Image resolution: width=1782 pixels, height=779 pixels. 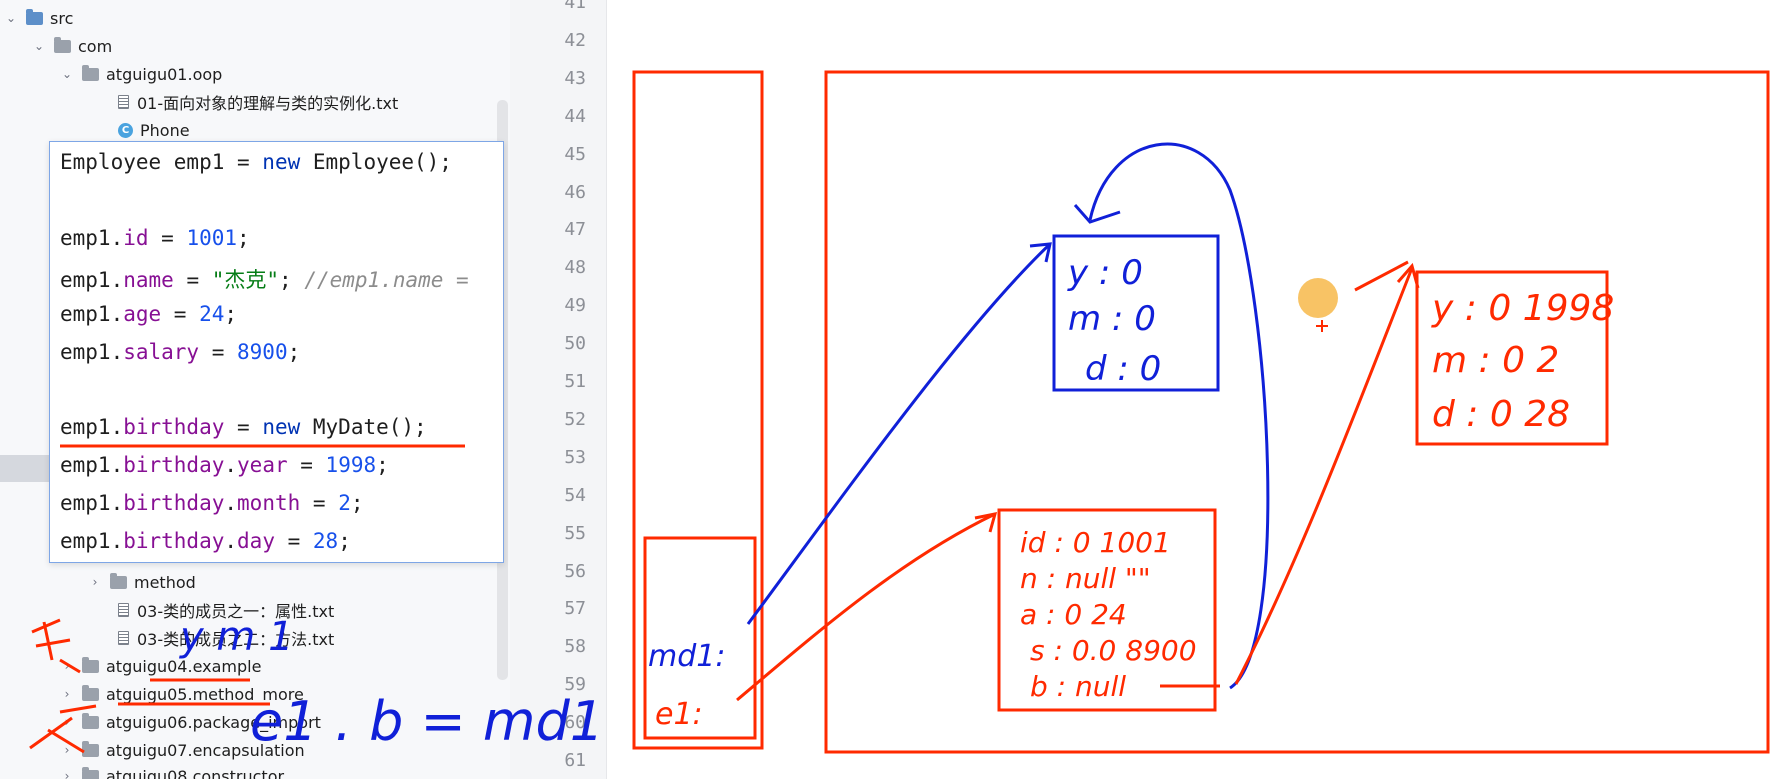 What do you see at coordinates (575, 685) in the screenshot?
I see `line-number: 59` at bounding box center [575, 685].